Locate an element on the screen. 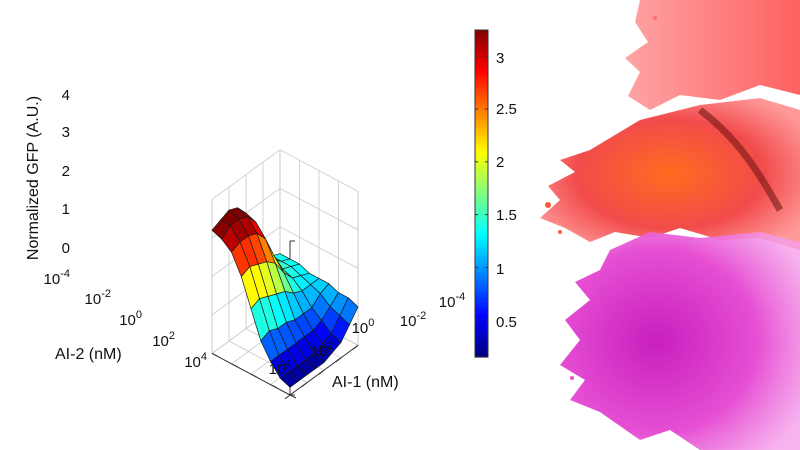  colorbar-tick-label: 1 is located at coordinates (500, 269).